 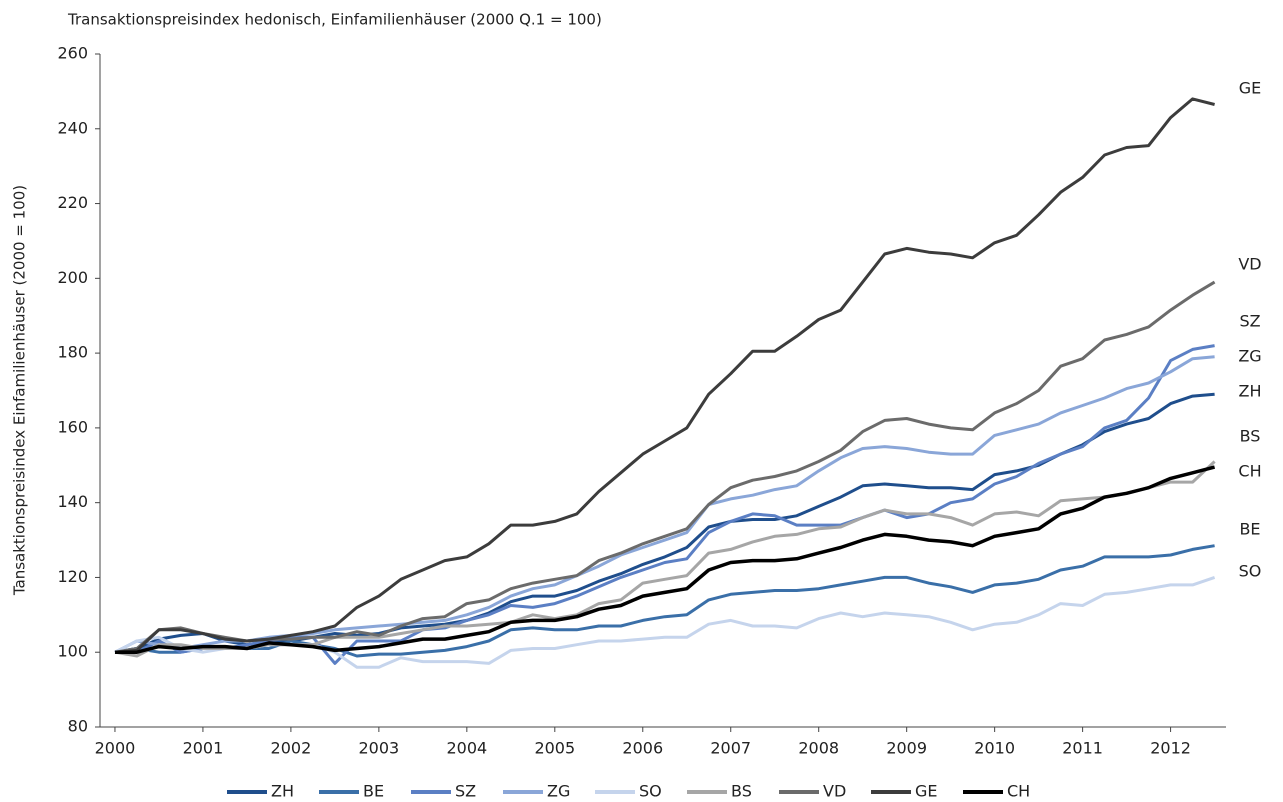 What do you see at coordinates (926, 791) in the screenshot?
I see `legend-label: GE` at bounding box center [926, 791].